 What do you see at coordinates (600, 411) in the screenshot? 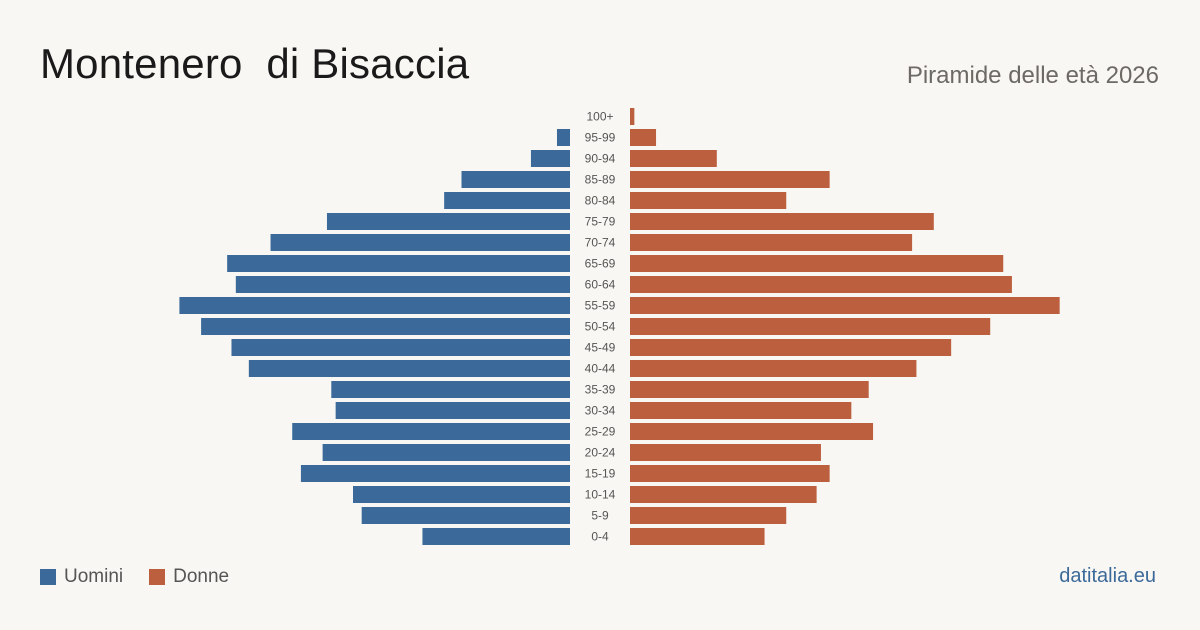
I see `age-label-30-34: 30-34` at bounding box center [600, 411].